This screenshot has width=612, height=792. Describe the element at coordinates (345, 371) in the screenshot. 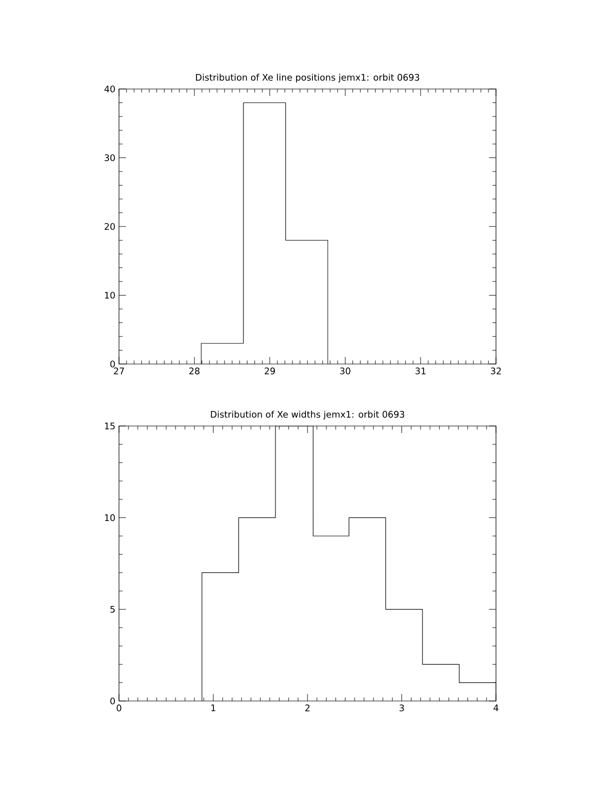

I see `x-tick-label: 30` at that location.